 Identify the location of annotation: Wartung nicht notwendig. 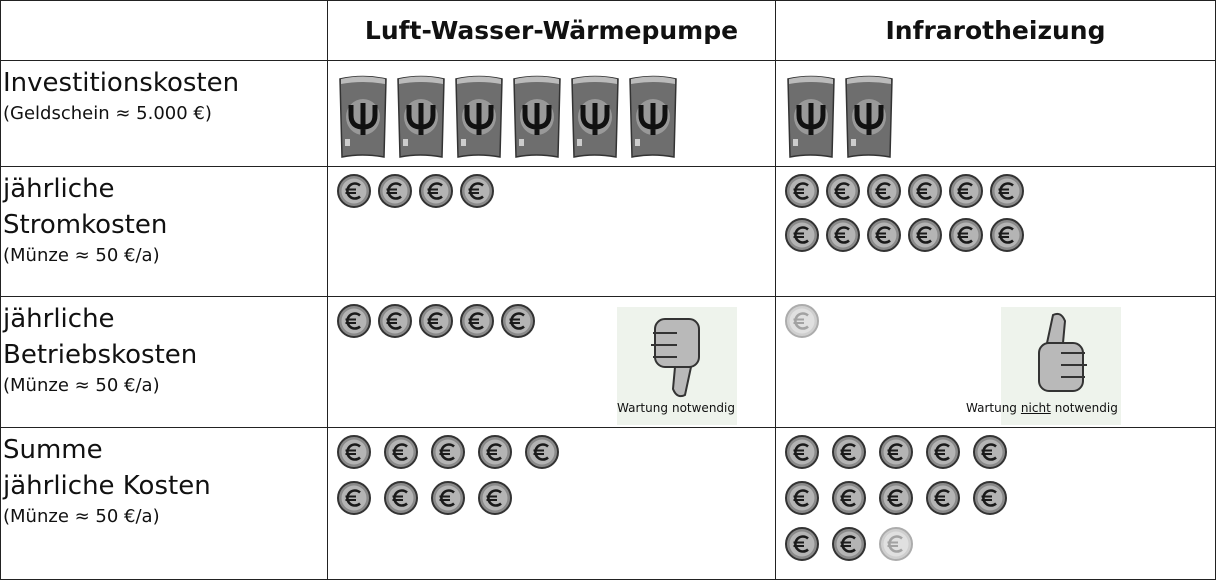
(1042, 408).